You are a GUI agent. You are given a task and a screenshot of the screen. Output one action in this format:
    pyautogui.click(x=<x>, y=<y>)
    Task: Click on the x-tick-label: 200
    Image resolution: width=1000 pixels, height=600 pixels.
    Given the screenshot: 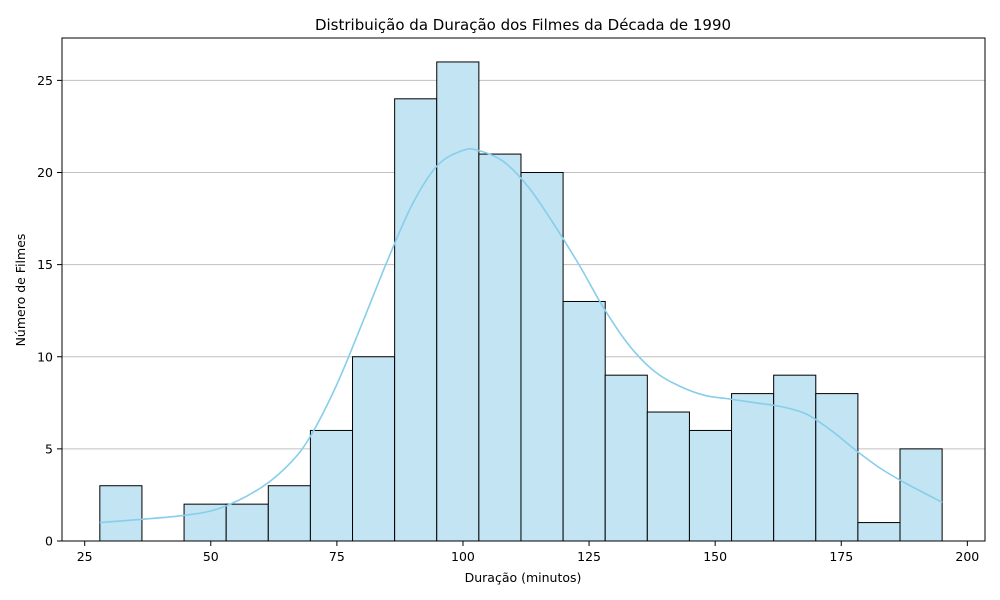 What is the action you would take?
    pyautogui.click(x=967, y=556)
    